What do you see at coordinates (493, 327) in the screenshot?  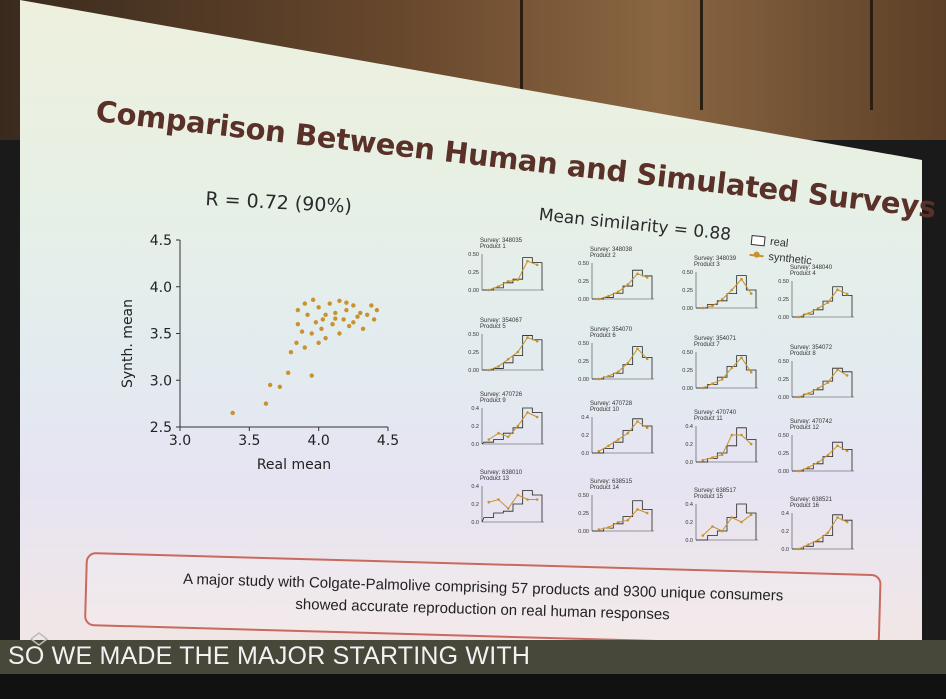 I see `survey-panel-product: Product 5` at bounding box center [493, 327].